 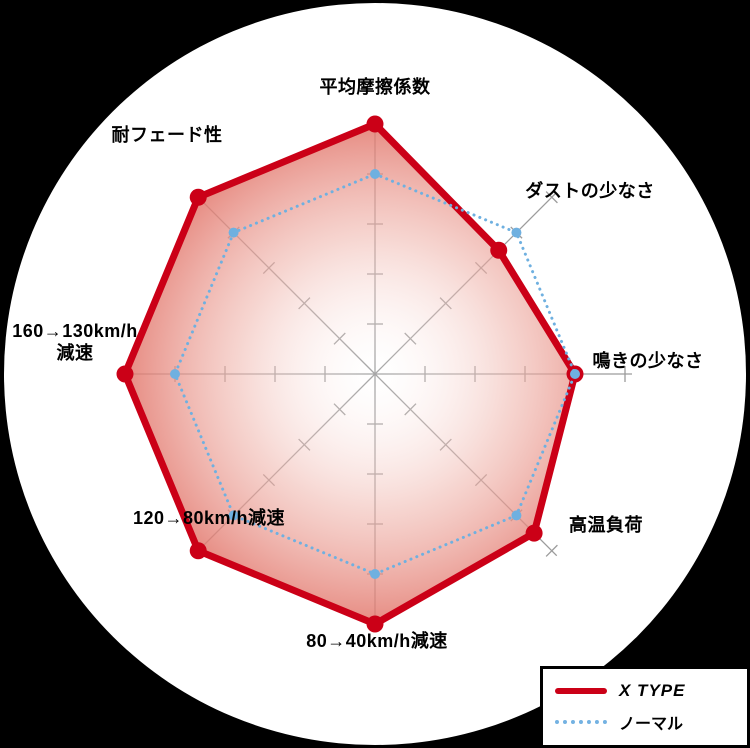 I want to click on axis-label-high-temp-load: 高温負荷, so click(x=606, y=525).